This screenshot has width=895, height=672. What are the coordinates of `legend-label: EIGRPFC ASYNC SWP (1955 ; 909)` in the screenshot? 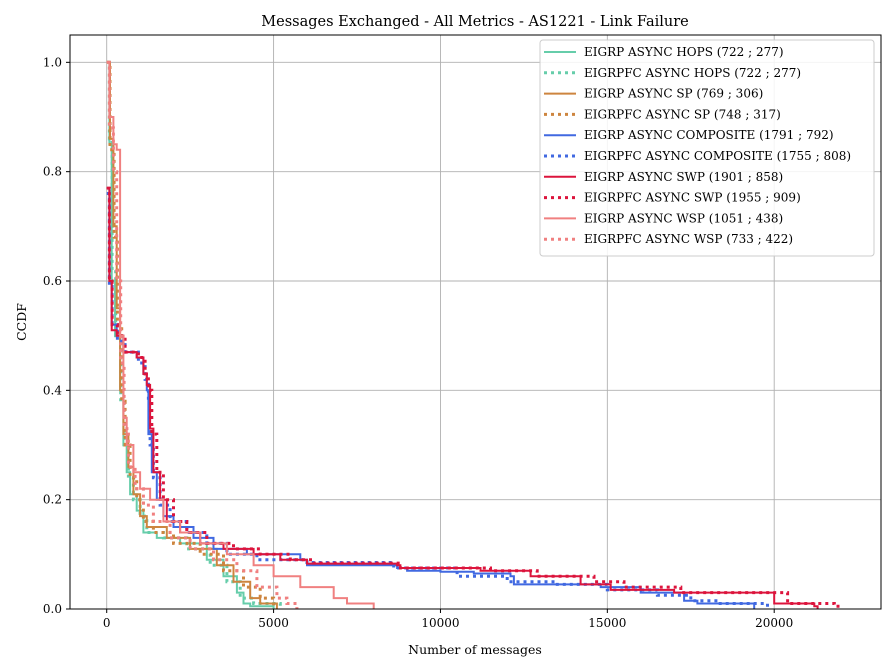 It's located at (692, 198).